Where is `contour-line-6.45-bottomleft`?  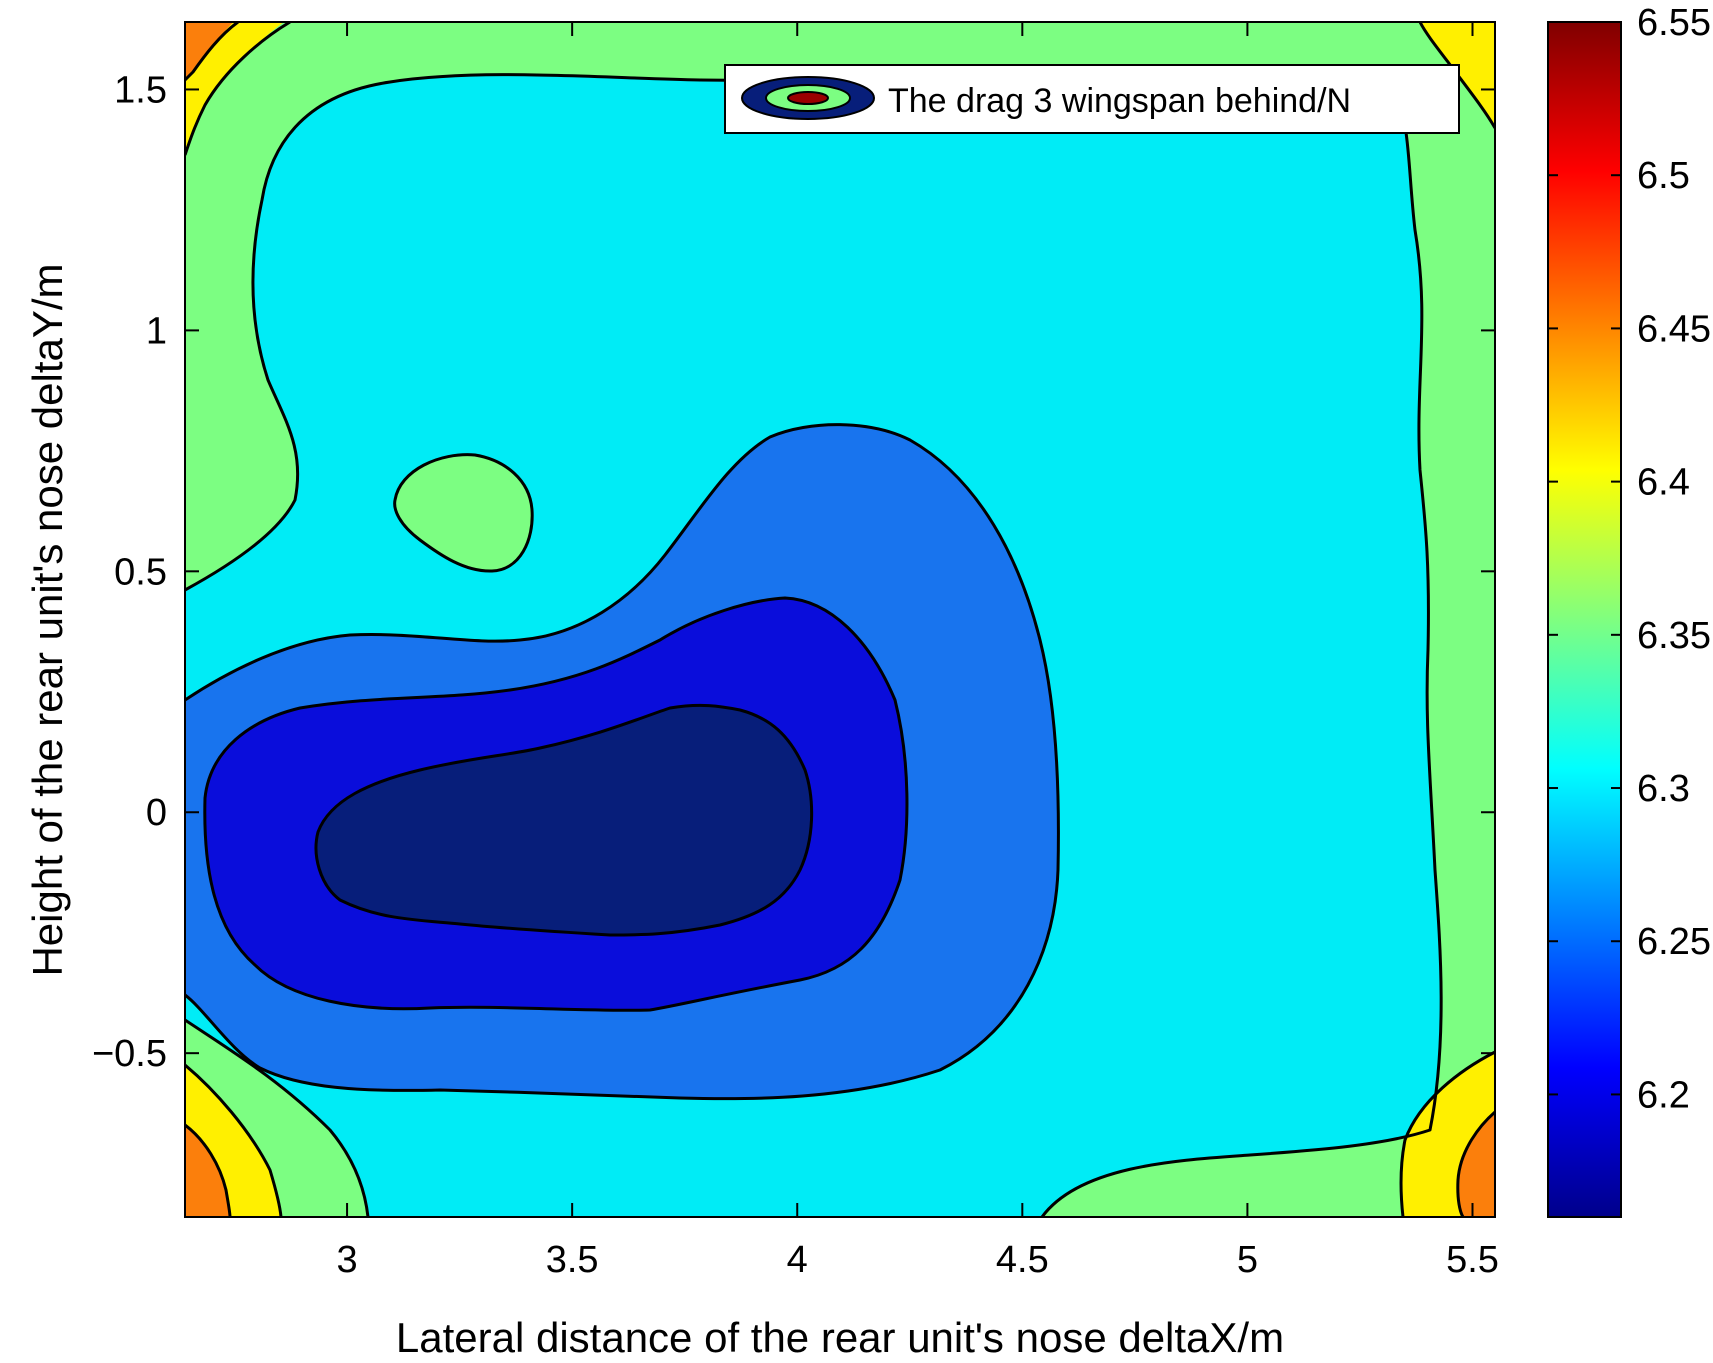 contour-line-6.45-bottomleft is located at coordinates (208, 1170).